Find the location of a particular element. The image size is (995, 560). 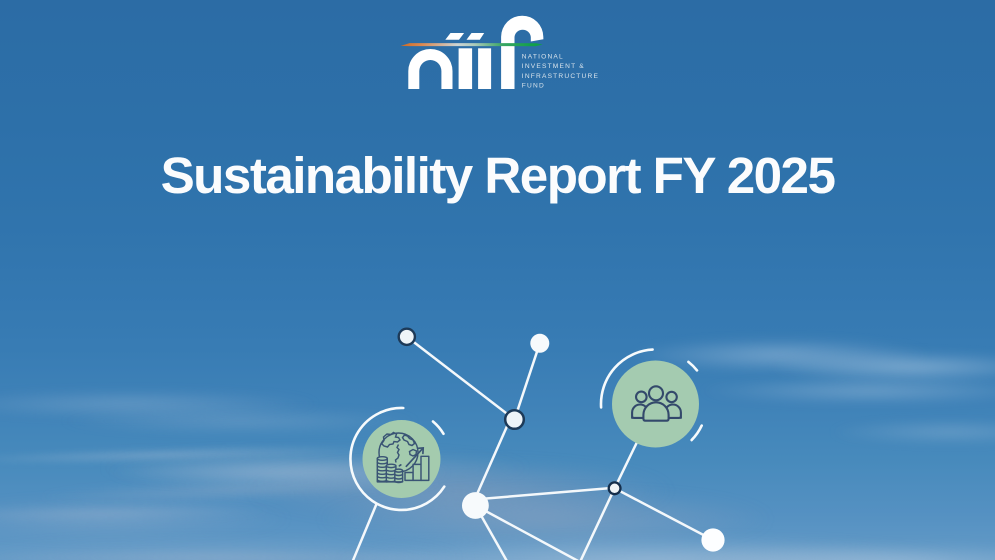

svg-text: INFRASTRUCTURE is located at coordinates (560, 76).